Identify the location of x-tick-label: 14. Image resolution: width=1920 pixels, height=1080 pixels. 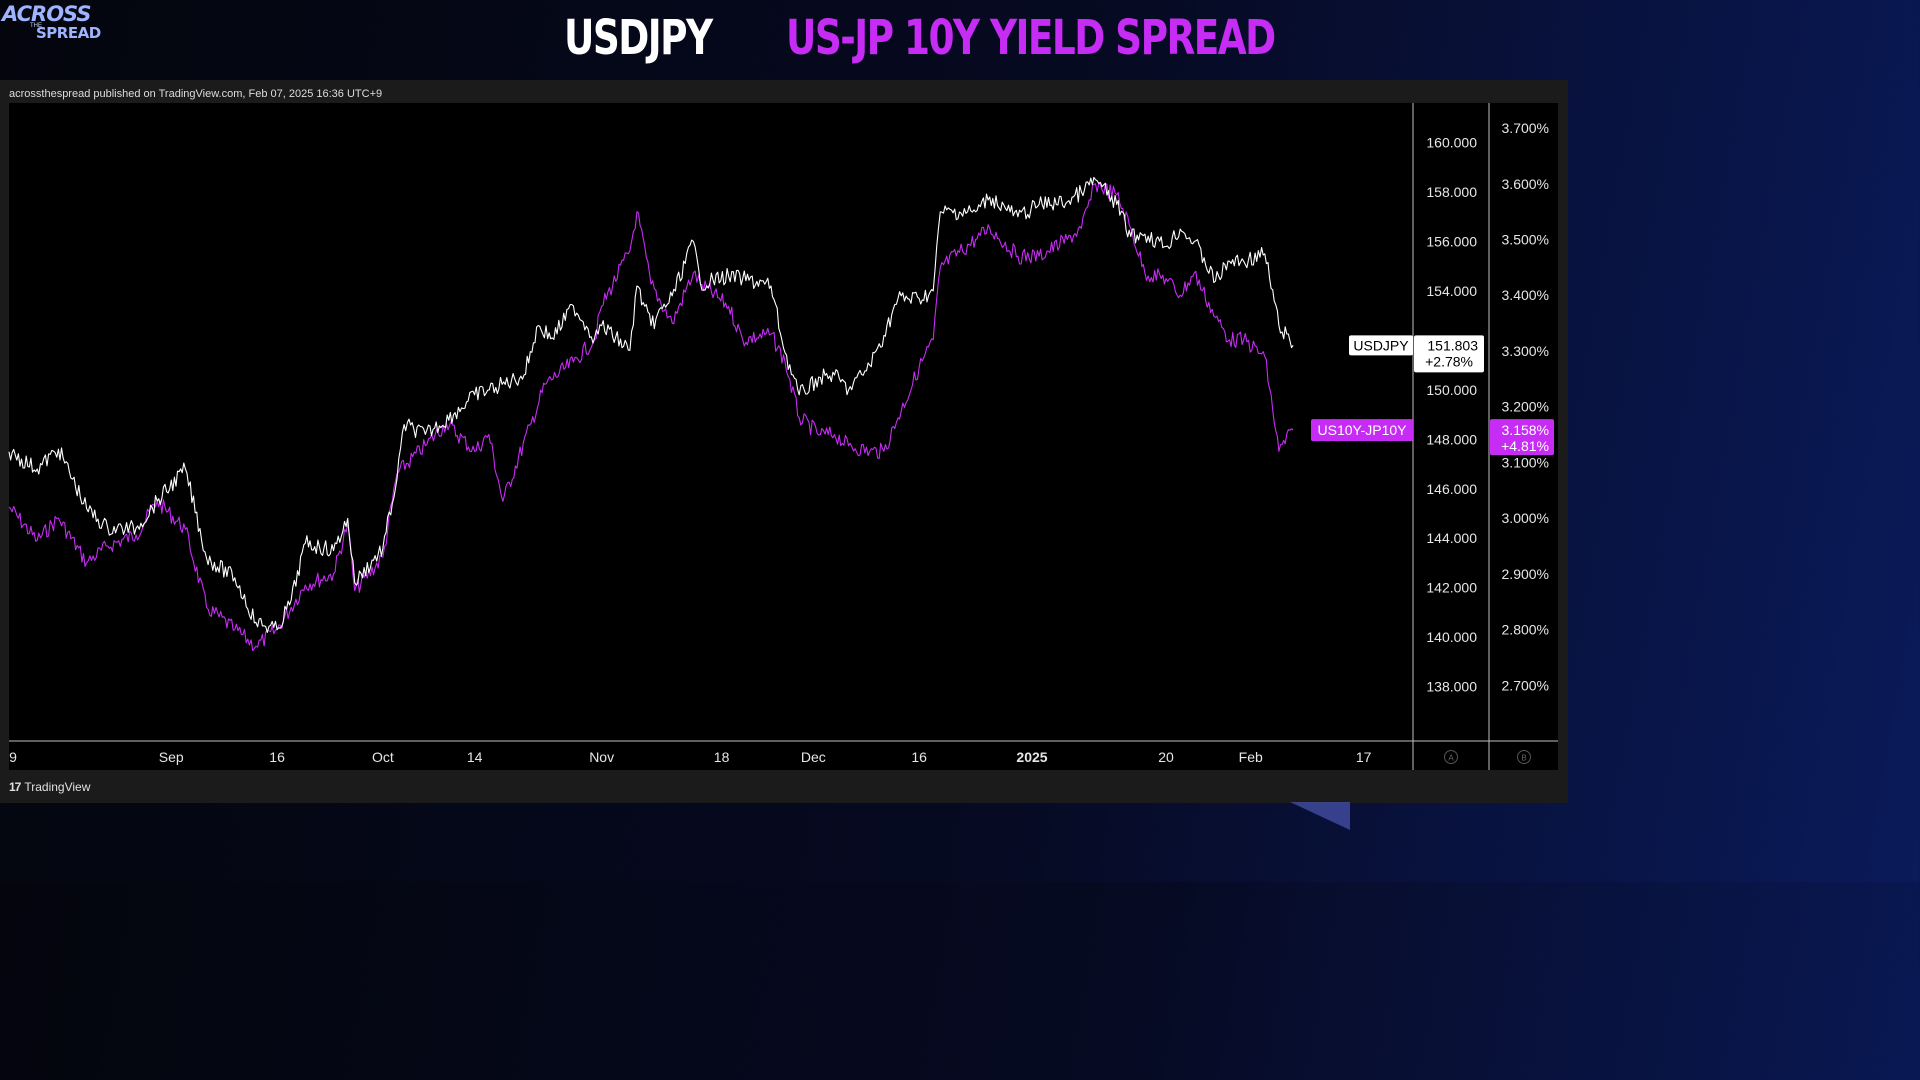
(475, 757).